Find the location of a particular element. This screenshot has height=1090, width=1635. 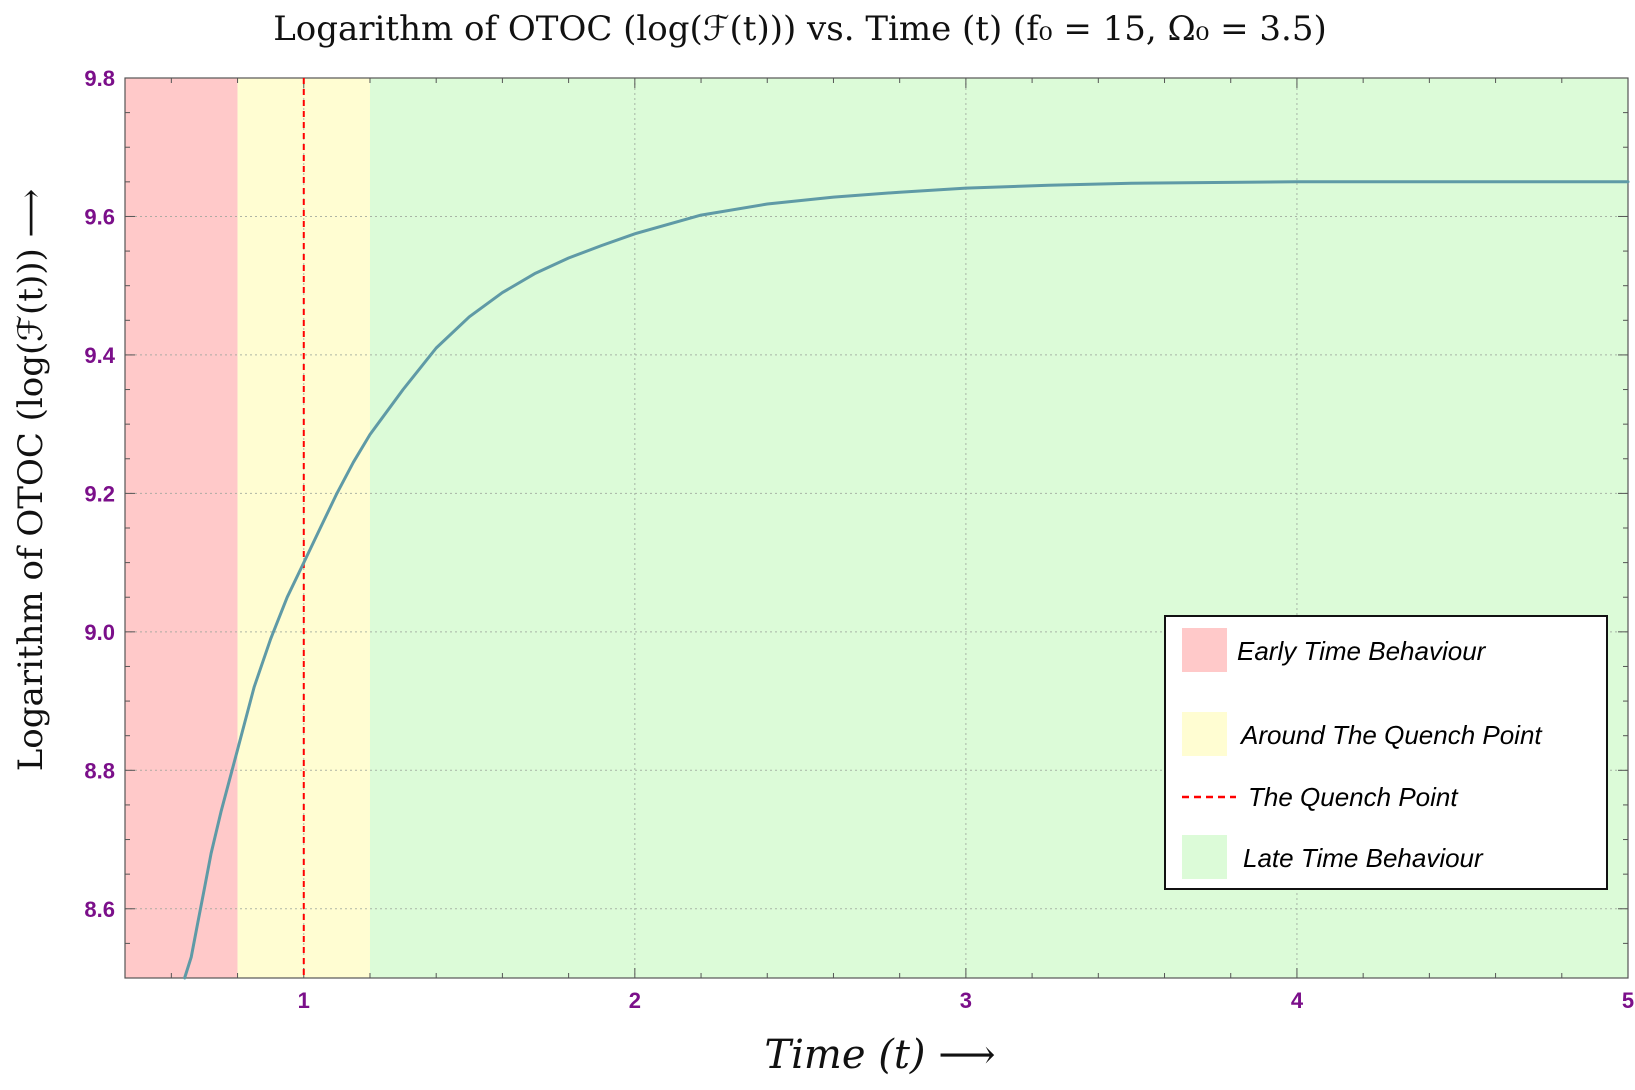

y-tick-label-6: 9.6 is located at coordinates (99, 216).